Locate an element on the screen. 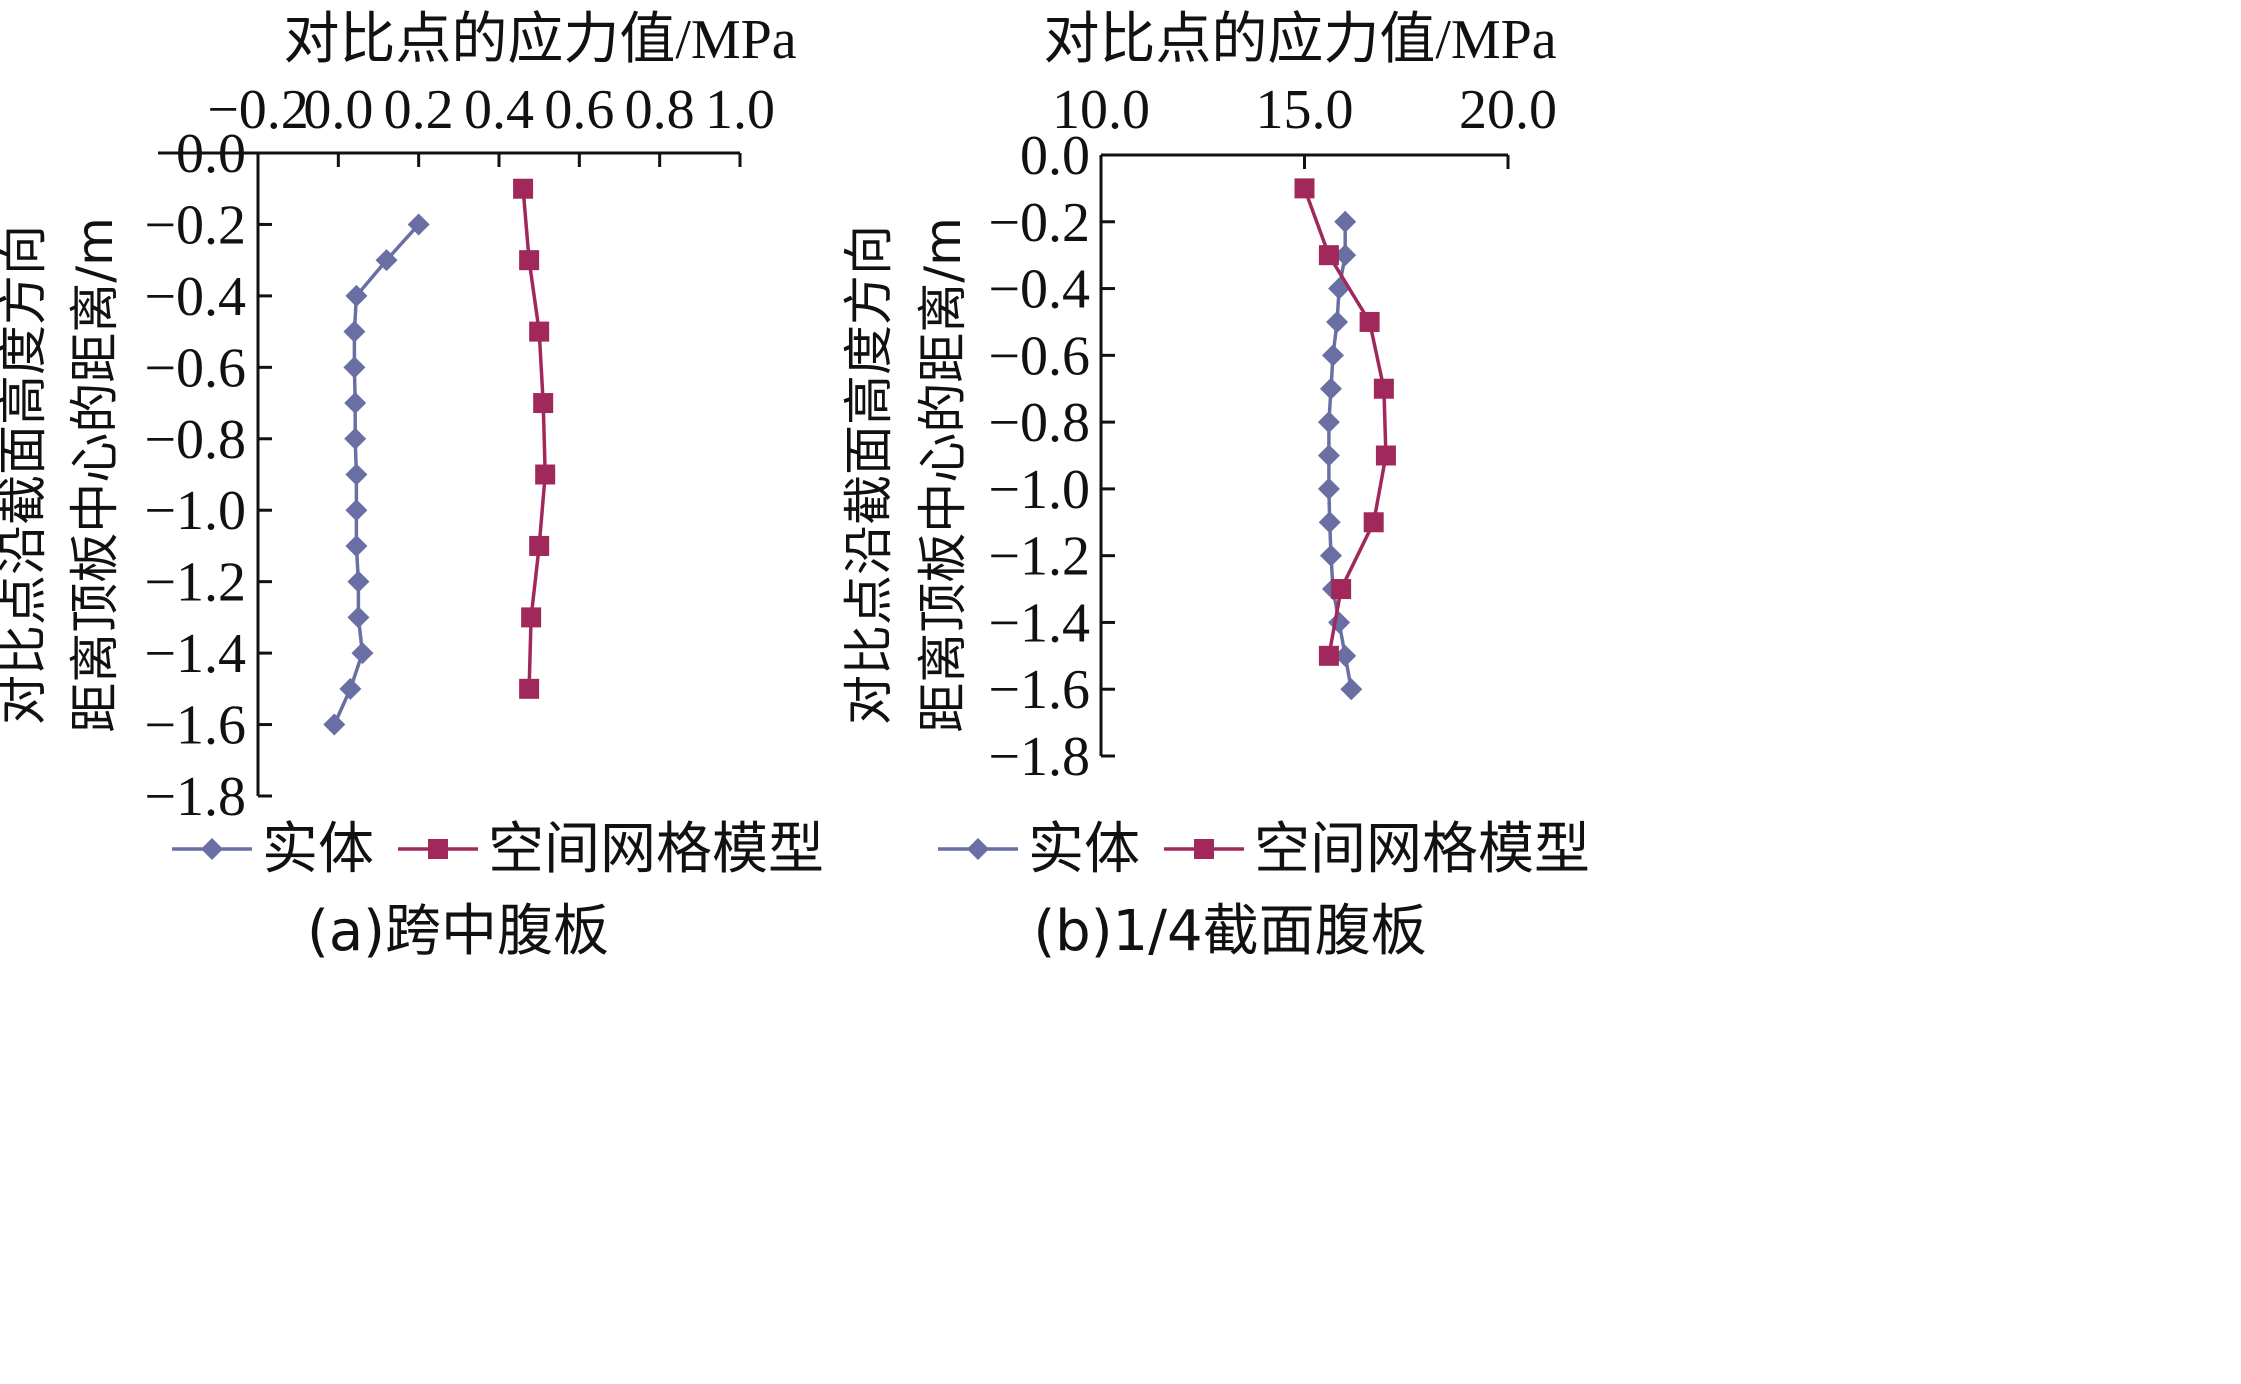 The image size is (2241, 1384). x-tick-label: 0.8 is located at coordinates (660, 110).